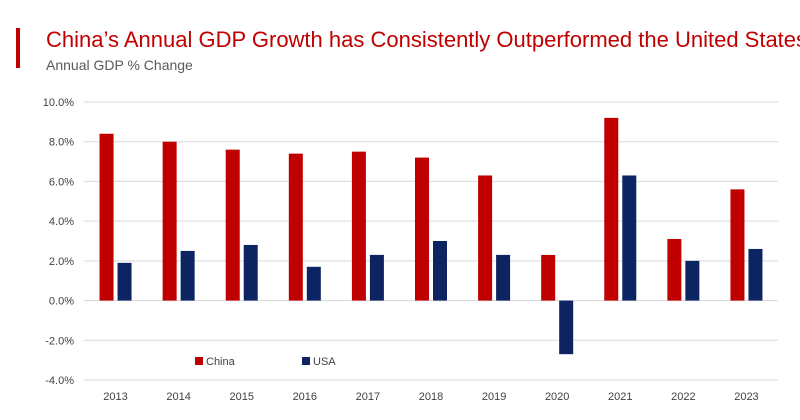  What do you see at coordinates (629, 238) in the screenshot?
I see `bar-usa-2021` at bounding box center [629, 238].